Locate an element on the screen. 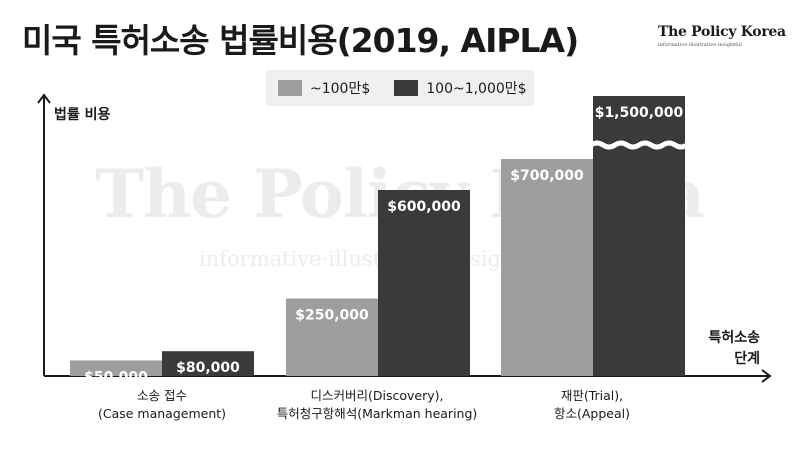  bar-value-label-1-3: $700,000 is located at coordinates (547, 176).